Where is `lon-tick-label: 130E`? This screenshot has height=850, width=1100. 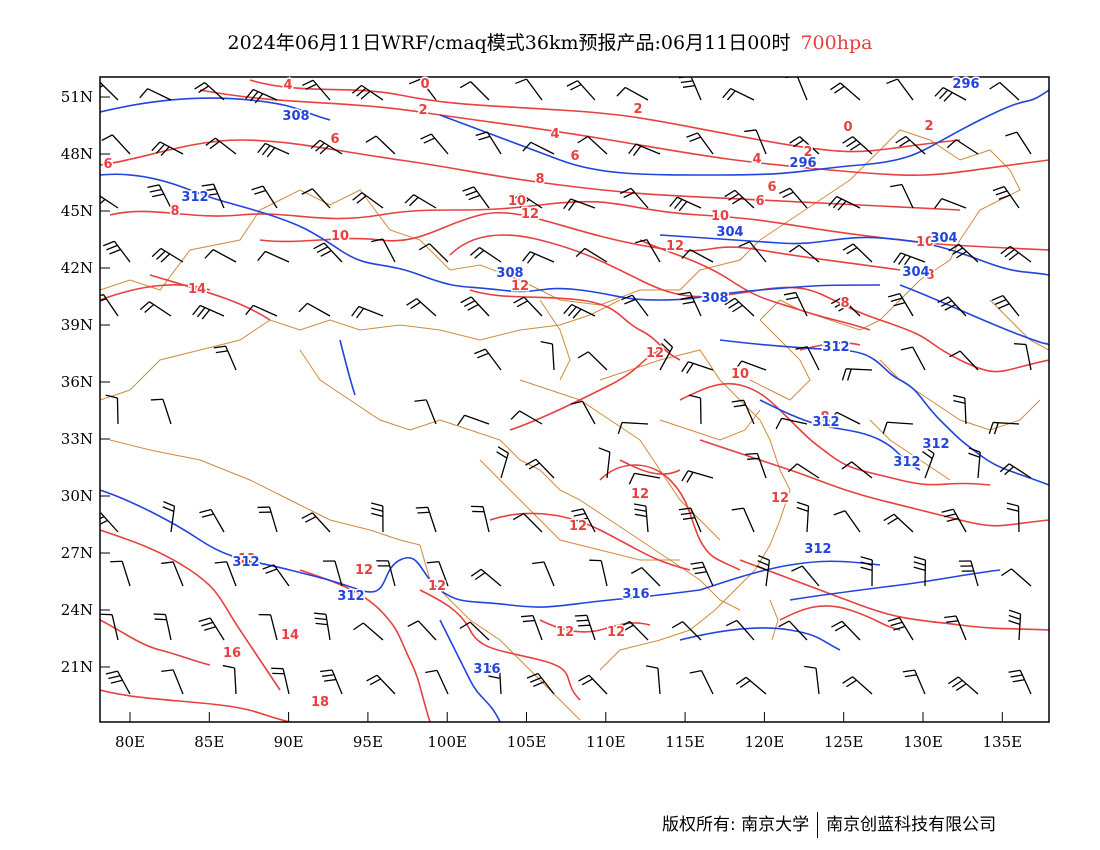 lon-tick-label: 130E is located at coordinates (923, 742).